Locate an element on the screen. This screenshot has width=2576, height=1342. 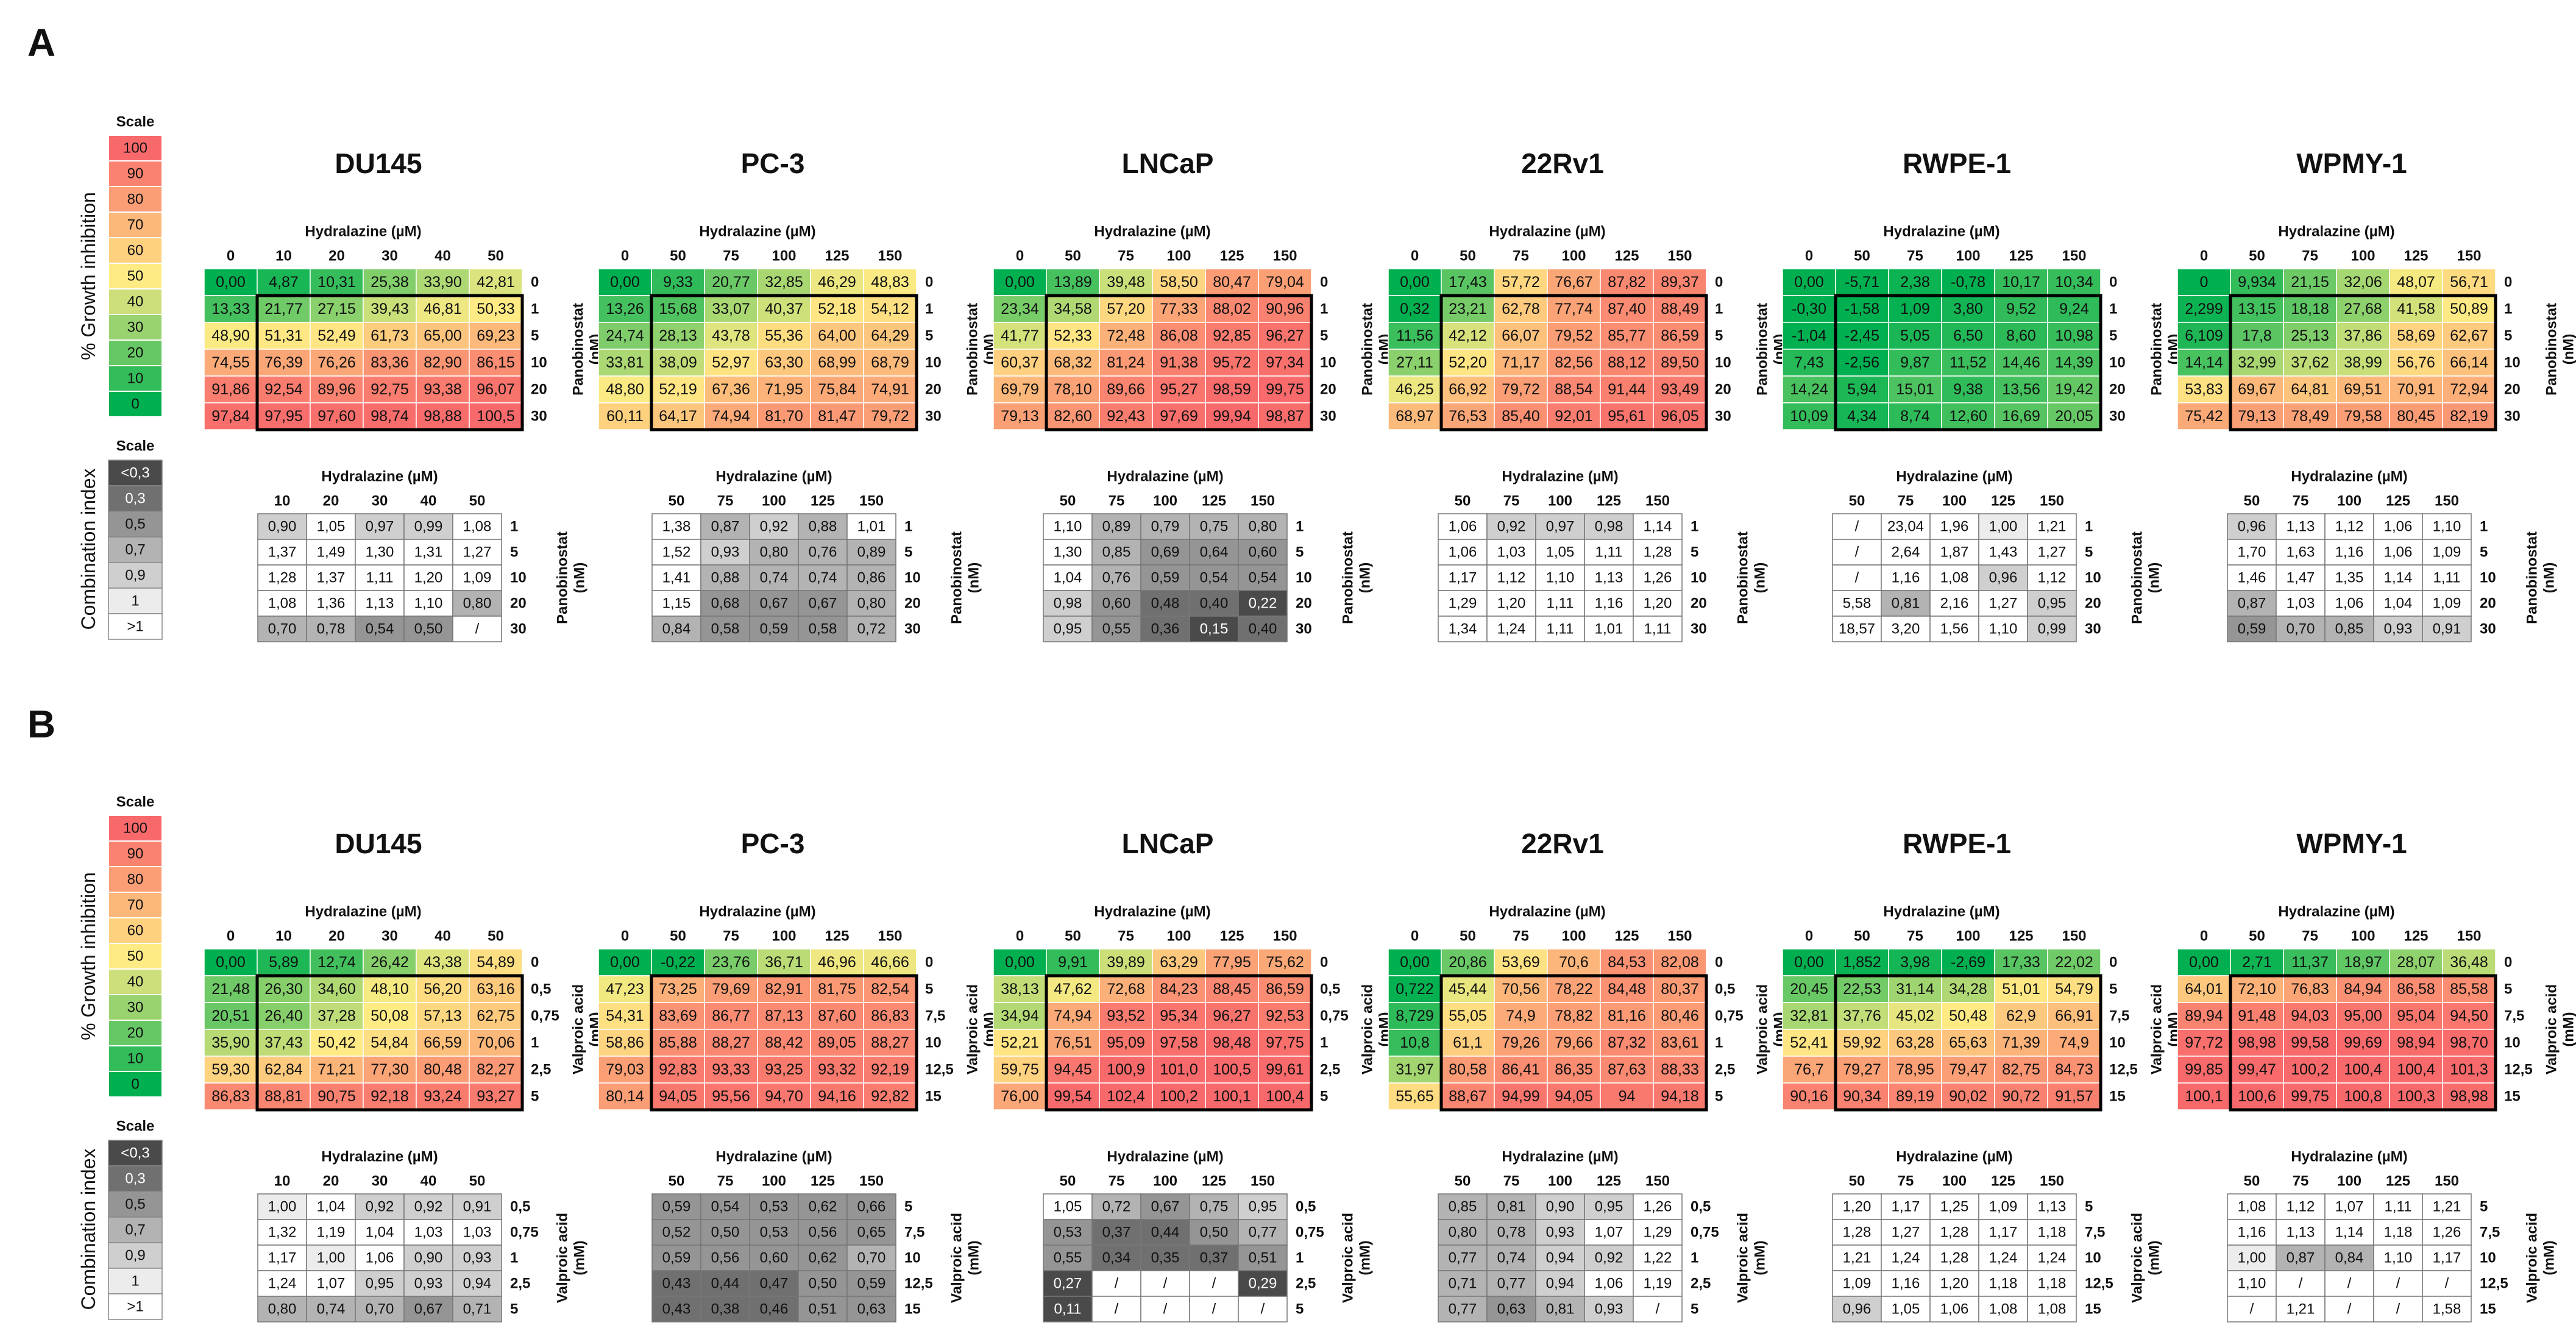
pa-rwpe1-gi-value: 8,60 is located at coordinates (2021, 335).